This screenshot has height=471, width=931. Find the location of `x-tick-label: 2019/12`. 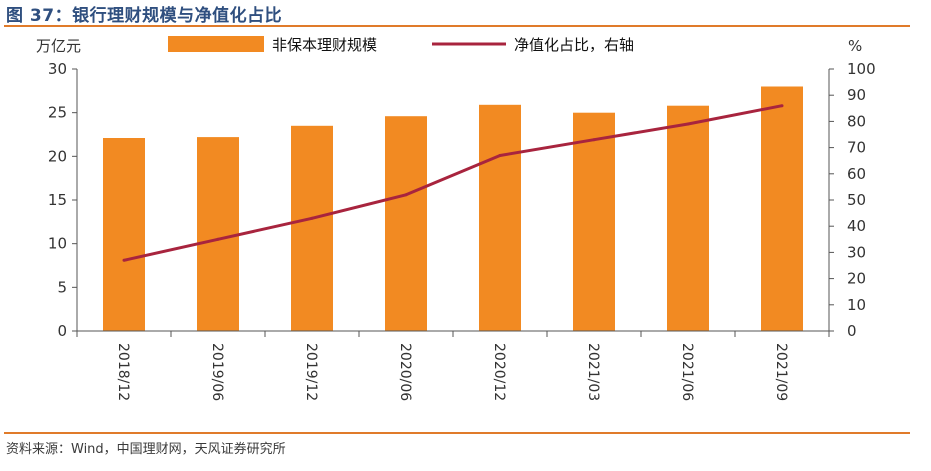

x-tick-label: 2019/12 is located at coordinates (311, 372).